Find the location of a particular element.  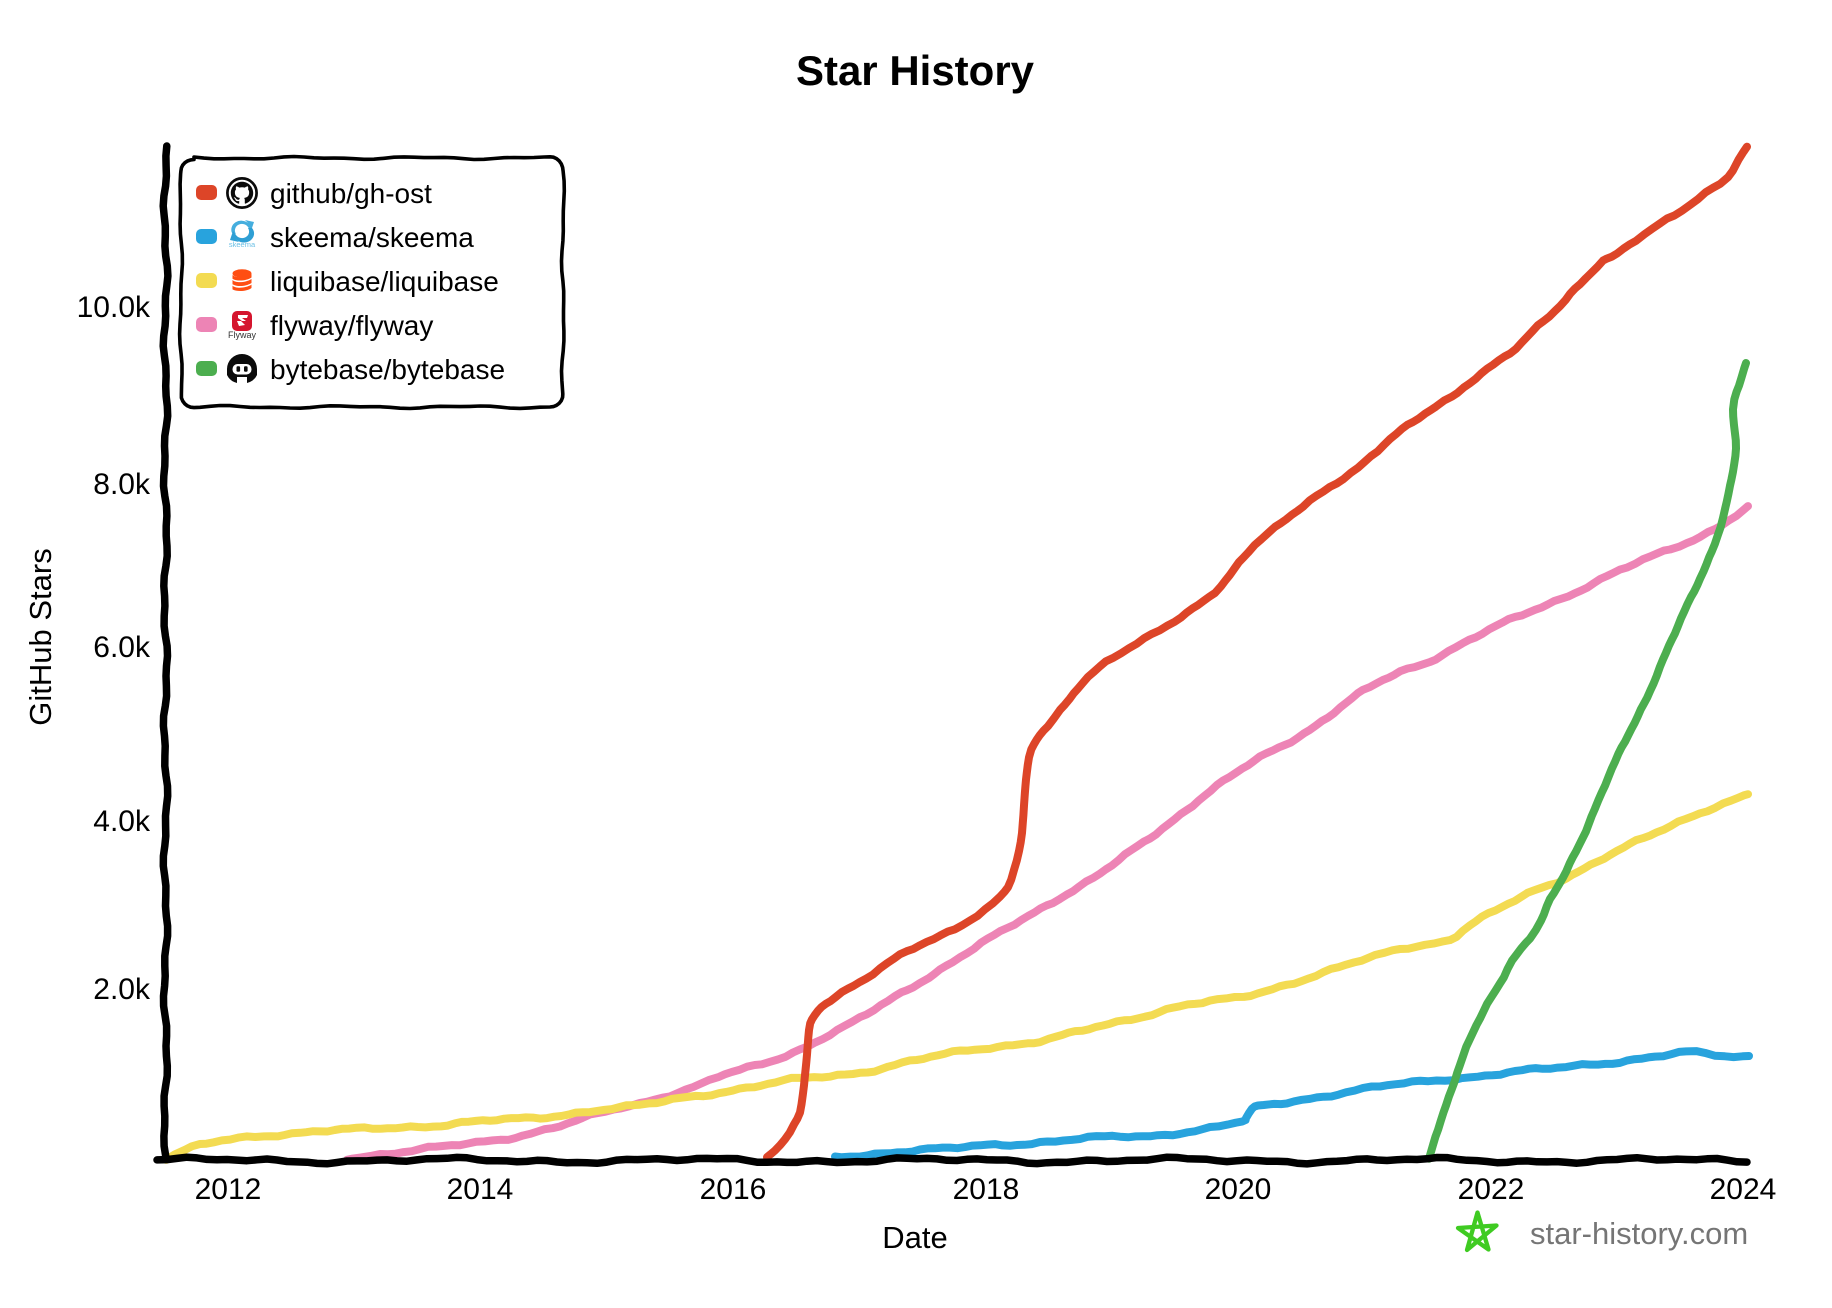

svg-text: 2.0k is located at coordinates (122, 989).